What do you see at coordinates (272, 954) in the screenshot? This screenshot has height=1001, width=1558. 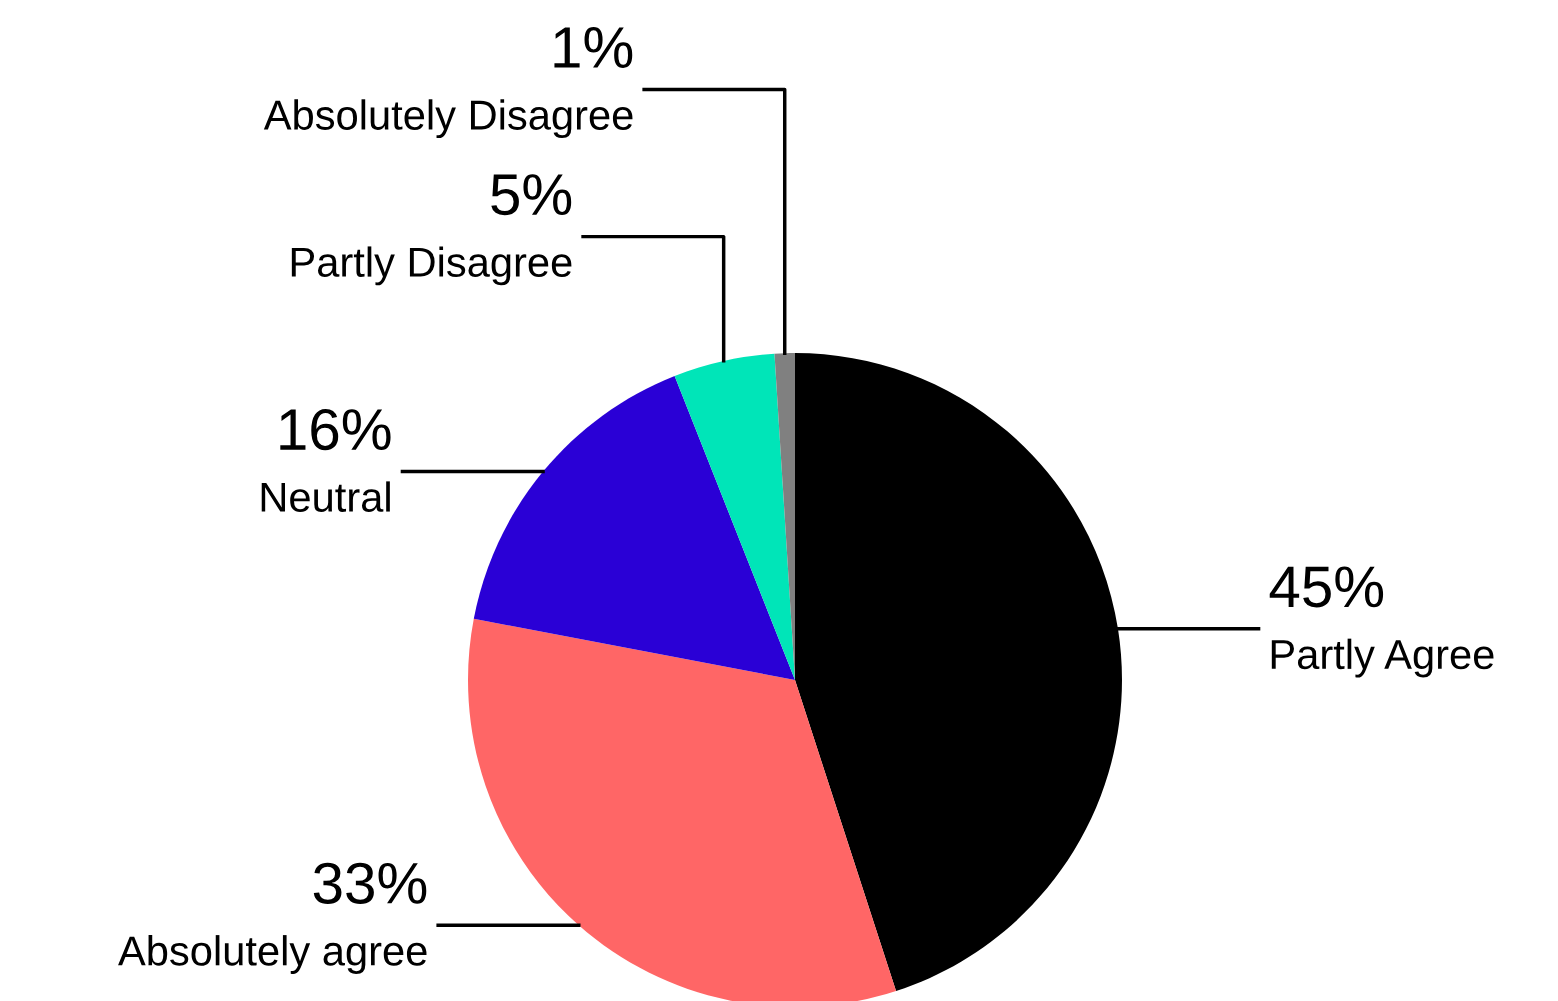 I see `slice-label: Absolutely agree` at bounding box center [272, 954].